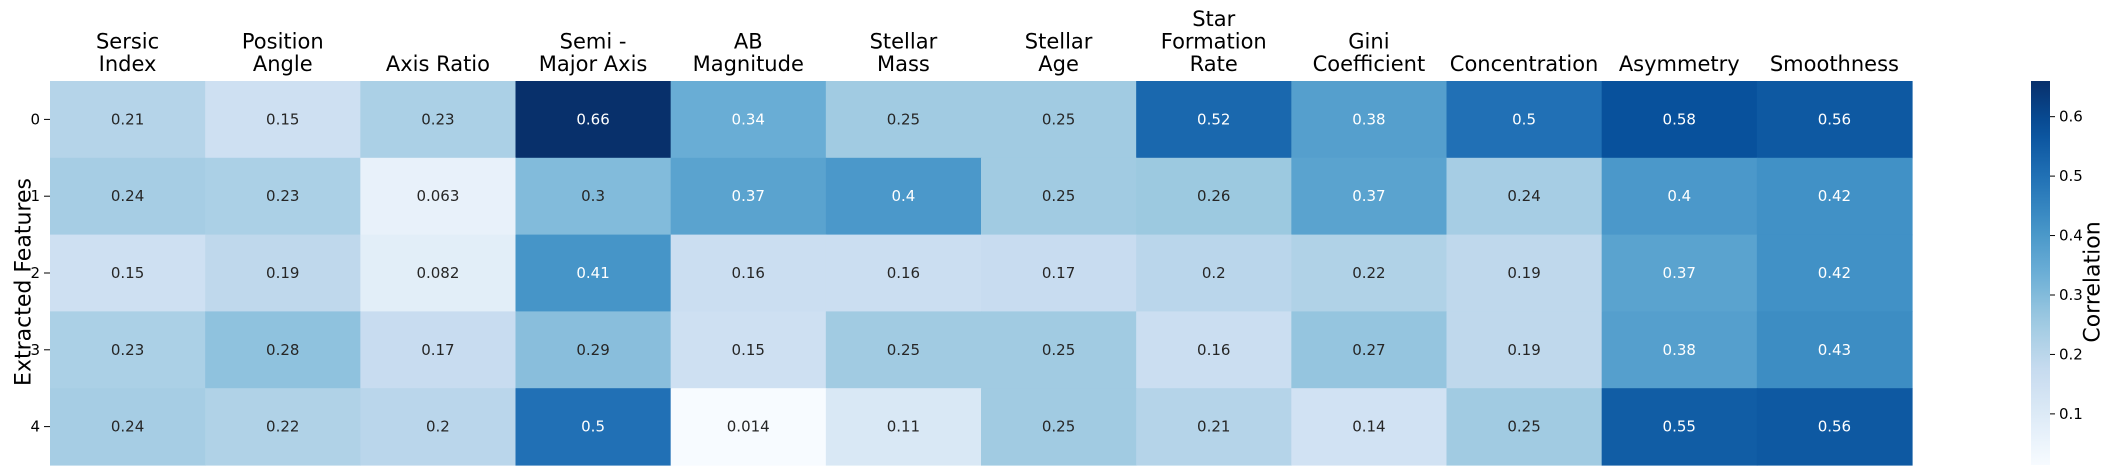  I want to click on colorbar-label: Correlation, so click(2093, 281).